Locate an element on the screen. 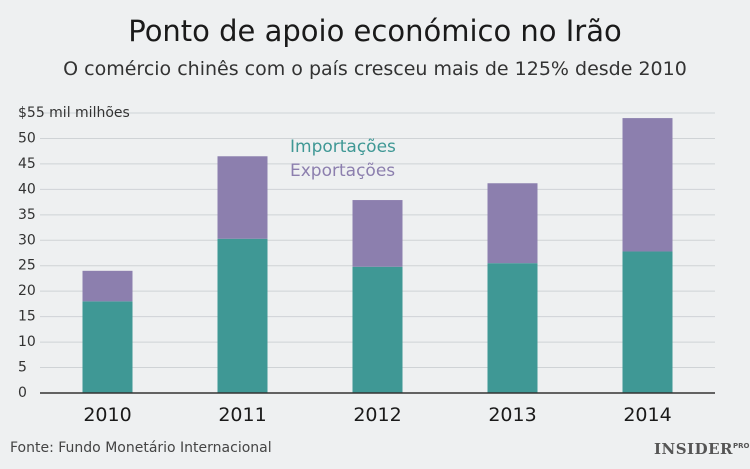 Image resolution: width=750 pixels, height=469 pixels. y-tick-label: 40 is located at coordinates (27, 189).